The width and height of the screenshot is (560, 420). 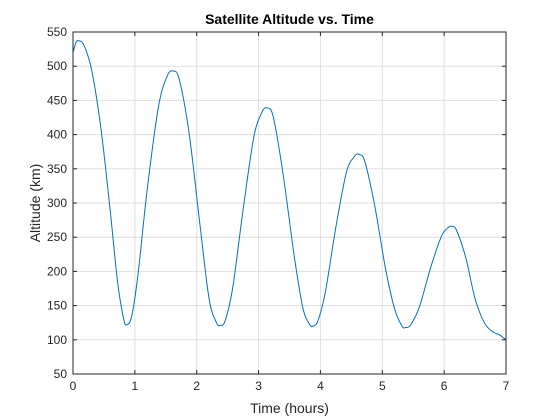 I want to click on y-tick-label: 200, so click(x=57, y=271).